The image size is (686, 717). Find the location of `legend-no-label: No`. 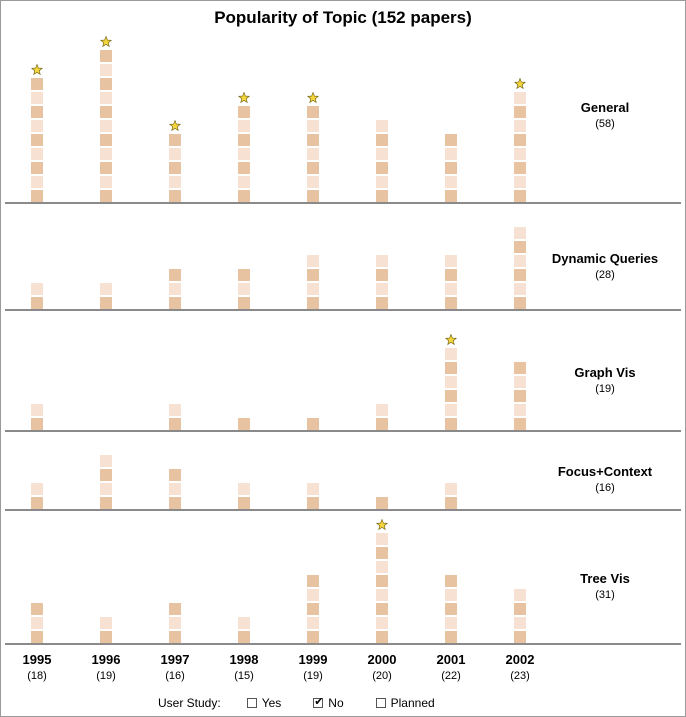

legend-no-label: No is located at coordinates (336, 703).